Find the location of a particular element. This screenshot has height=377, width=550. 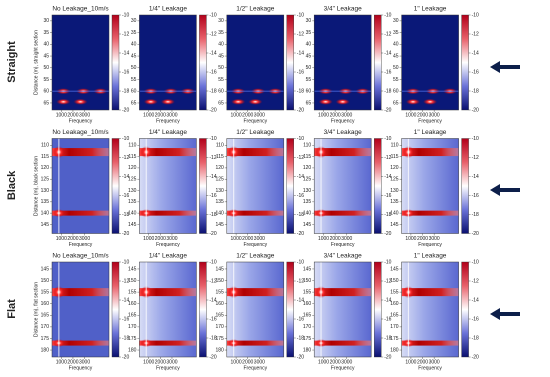

y-tick-label: 115 is located at coordinates (45, 157).